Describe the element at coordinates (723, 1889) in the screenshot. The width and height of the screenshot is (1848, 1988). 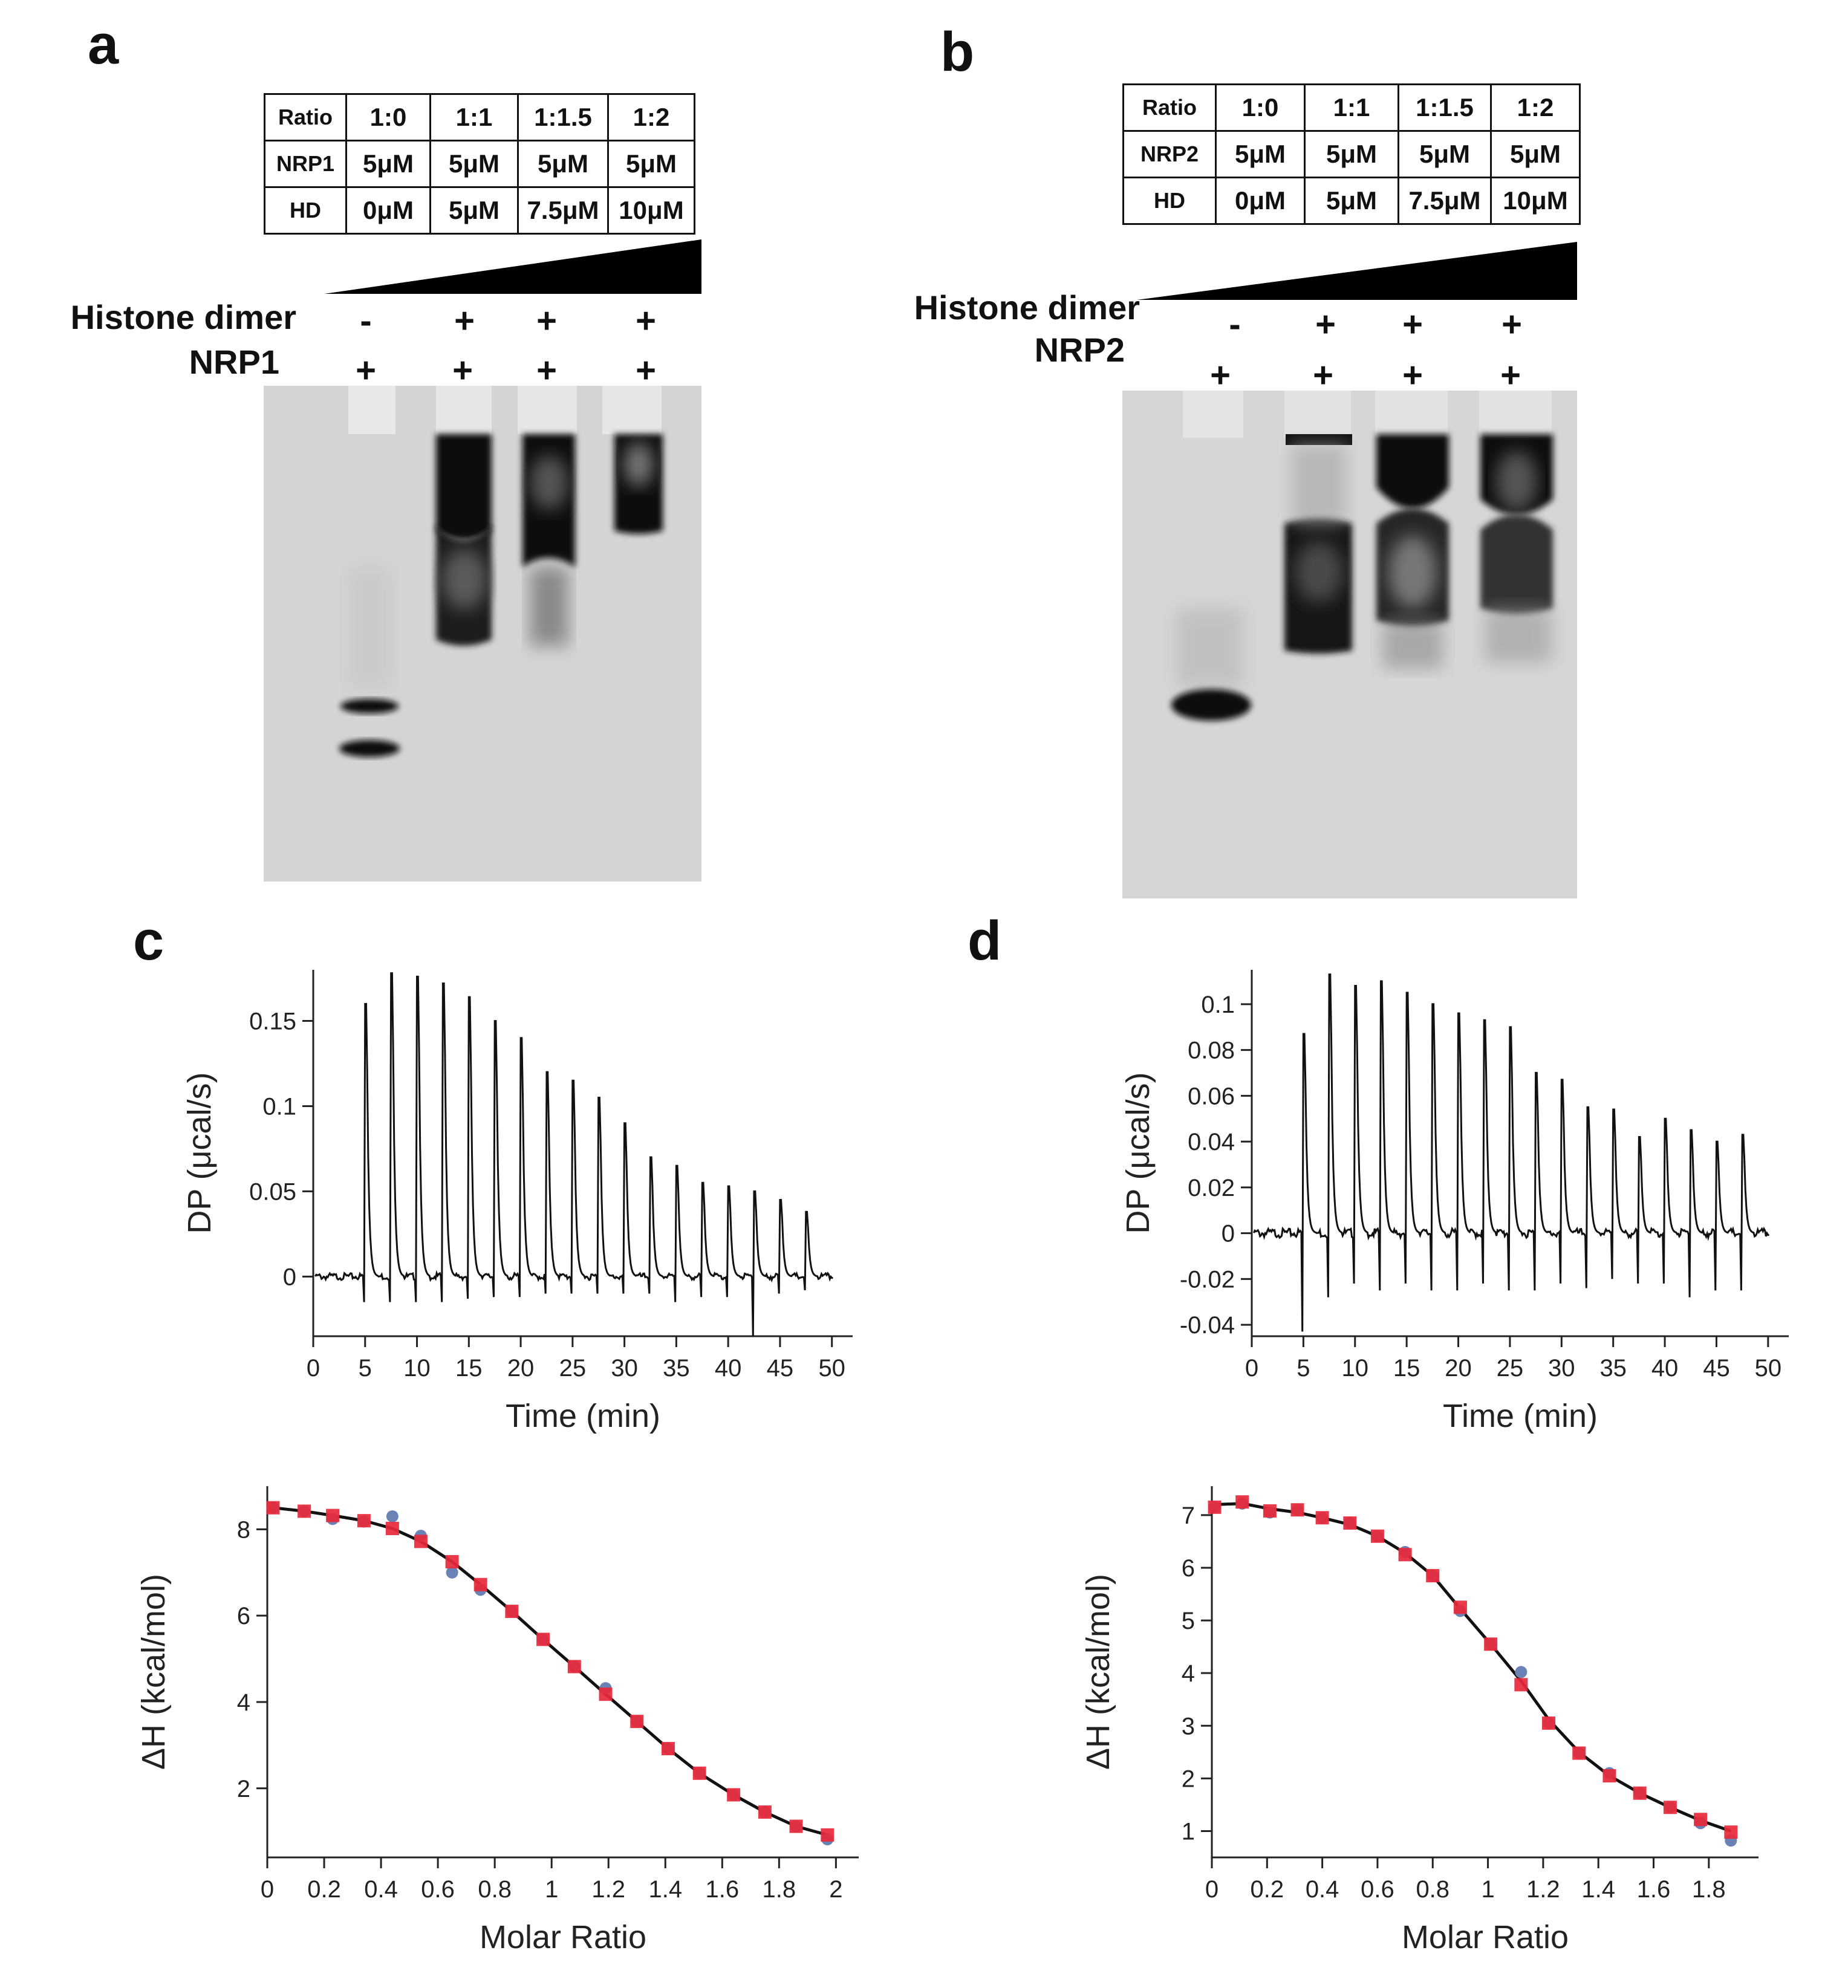
I see `x-tick-label: 1.6` at that location.